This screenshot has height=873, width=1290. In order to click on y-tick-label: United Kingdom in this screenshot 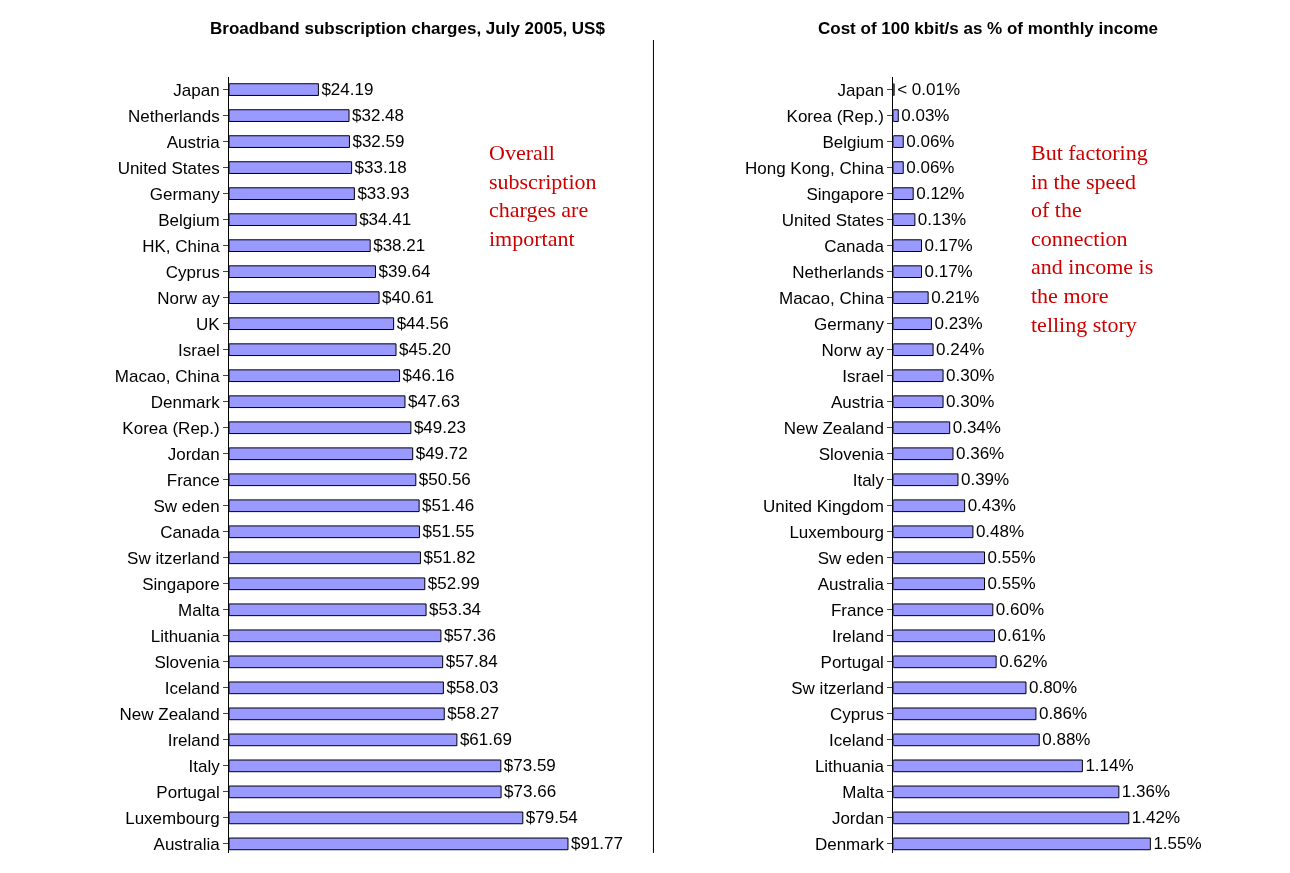, I will do `click(823, 506)`.